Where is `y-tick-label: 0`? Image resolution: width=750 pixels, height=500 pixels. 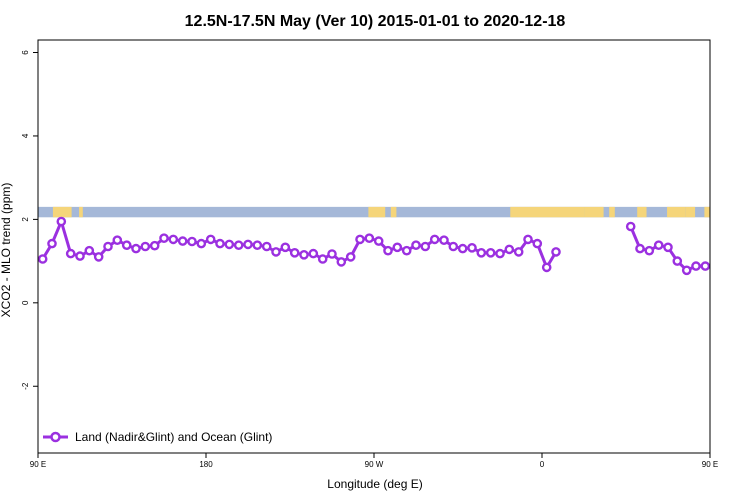 y-tick-label: 0 is located at coordinates (25, 302).